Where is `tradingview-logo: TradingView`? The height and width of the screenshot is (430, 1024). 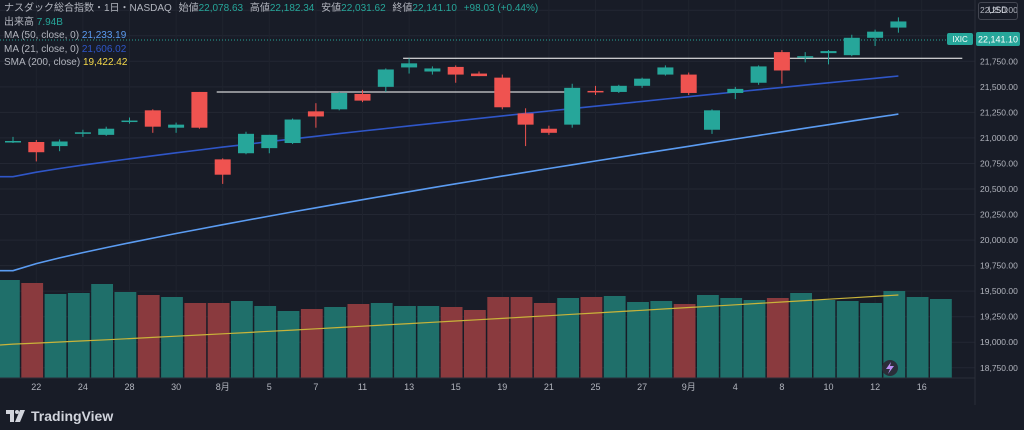
tradingview-logo: TradingView is located at coordinates (59, 416).